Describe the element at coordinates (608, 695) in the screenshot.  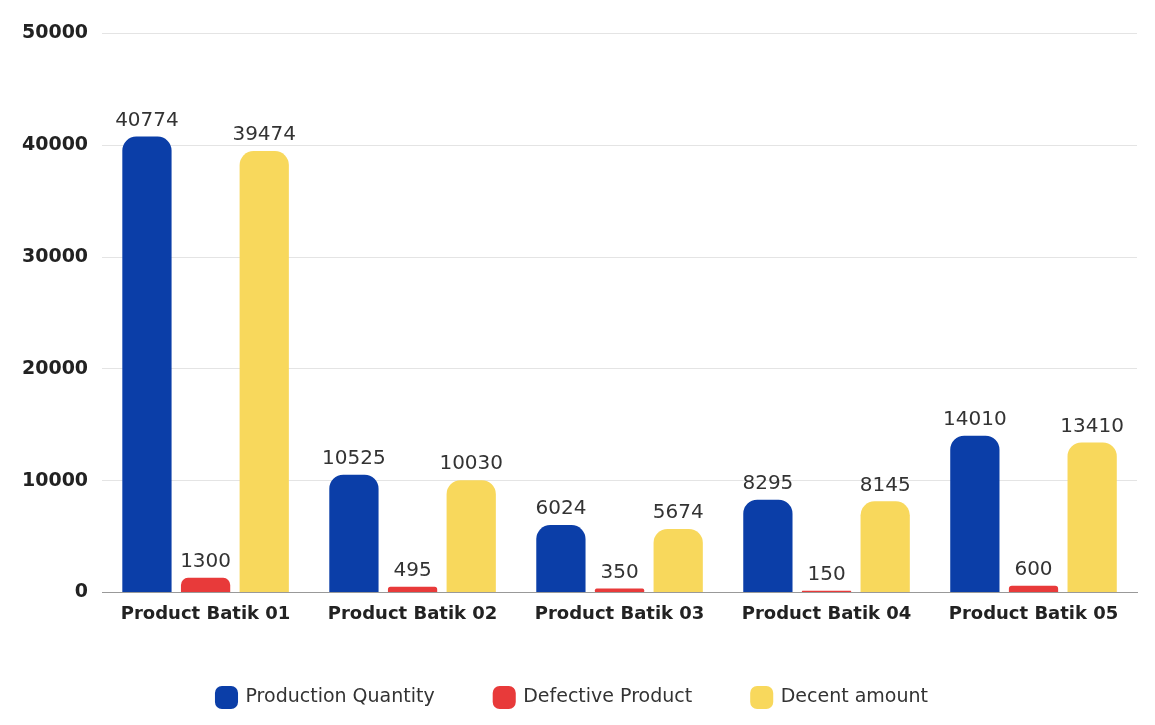
I see `legend-label: Defective Product` at that location.